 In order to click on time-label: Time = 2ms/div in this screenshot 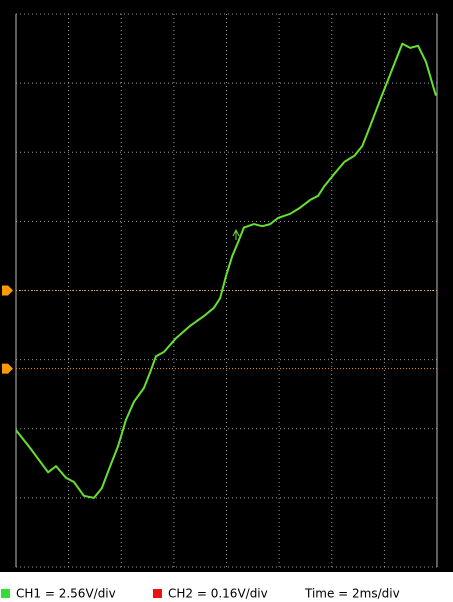, I will do `click(352, 594)`.